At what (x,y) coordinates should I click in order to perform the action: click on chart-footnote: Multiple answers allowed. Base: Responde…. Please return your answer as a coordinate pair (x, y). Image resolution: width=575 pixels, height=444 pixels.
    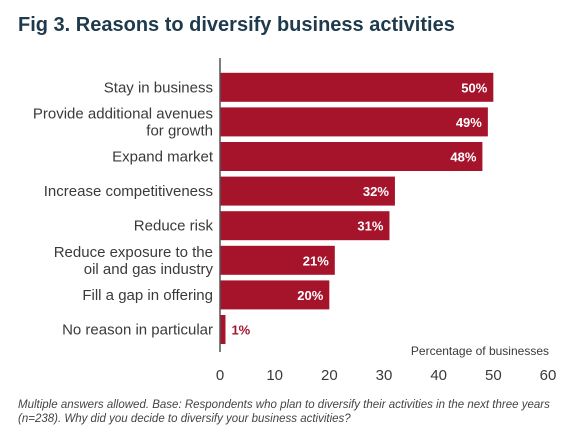
    Looking at the image, I should click on (284, 412).